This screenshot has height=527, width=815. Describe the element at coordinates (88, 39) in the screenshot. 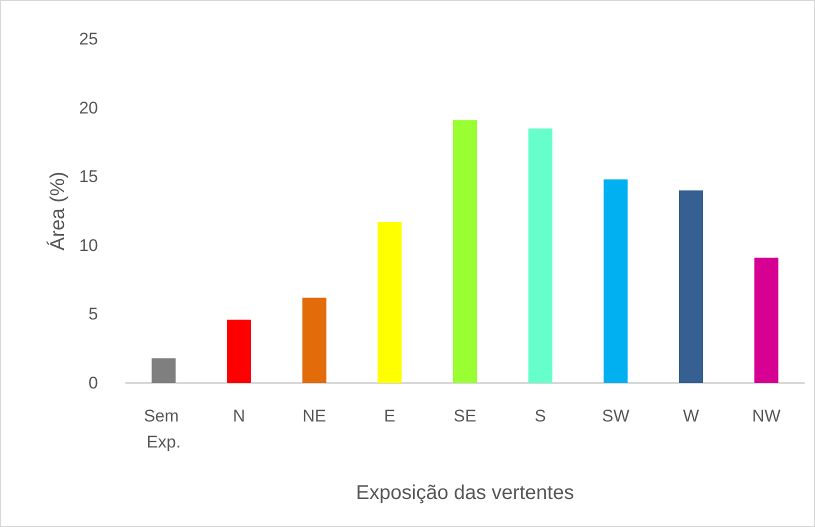

I see `y-tick-label: 25` at that location.